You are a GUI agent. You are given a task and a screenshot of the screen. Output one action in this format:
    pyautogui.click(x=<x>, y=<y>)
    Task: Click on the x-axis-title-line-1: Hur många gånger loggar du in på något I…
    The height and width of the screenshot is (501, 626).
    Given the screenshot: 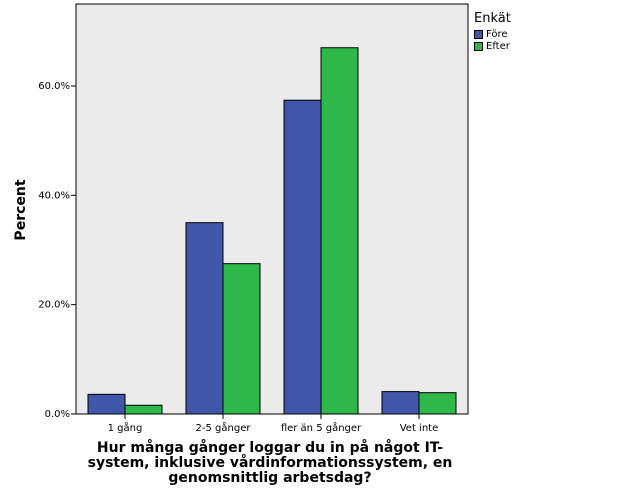 What is the action you would take?
    pyautogui.click(x=270, y=448)
    